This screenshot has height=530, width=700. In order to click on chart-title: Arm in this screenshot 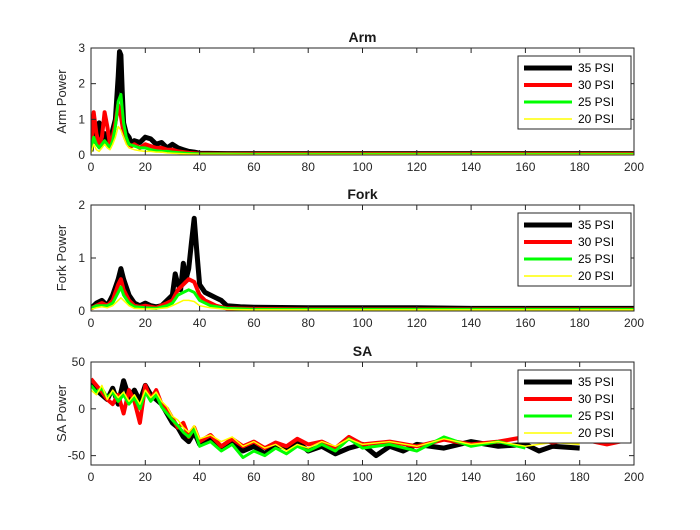, I will do `click(362, 37)`.